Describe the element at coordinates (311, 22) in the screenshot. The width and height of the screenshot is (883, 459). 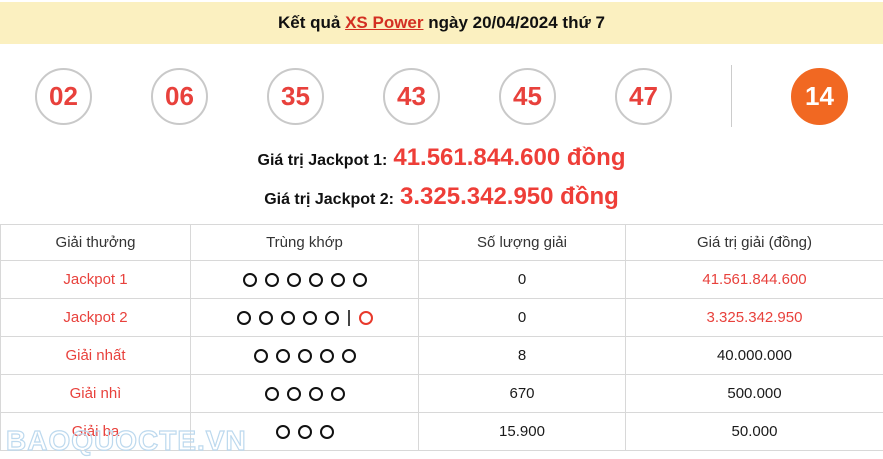
I see `header-title-prefix: Kết quả` at that location.